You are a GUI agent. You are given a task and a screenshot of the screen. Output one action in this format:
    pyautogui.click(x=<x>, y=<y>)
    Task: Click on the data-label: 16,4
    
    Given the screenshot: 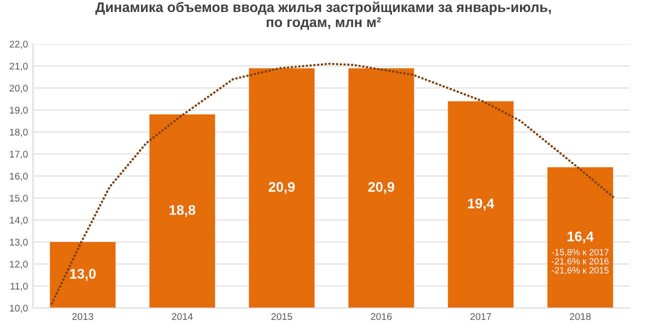 What is the action you would take?
    pyautogui.click(x=581, y=237)
    